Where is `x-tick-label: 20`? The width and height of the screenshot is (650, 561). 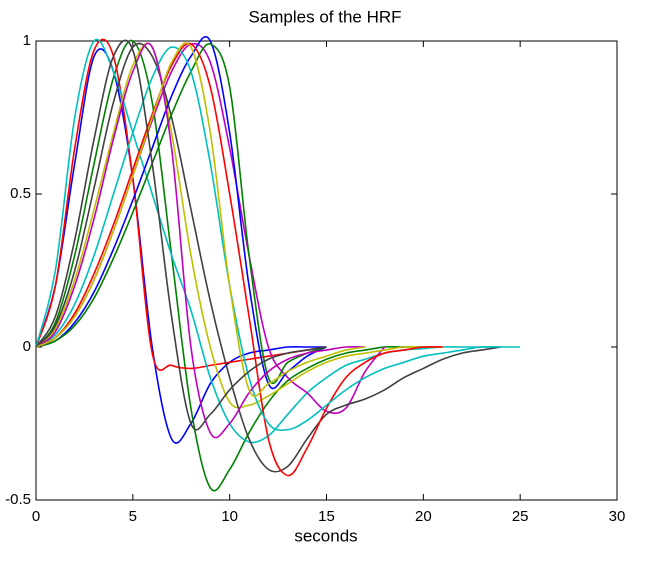
x-tick-label: 20 is located at coordinates (423, 516).